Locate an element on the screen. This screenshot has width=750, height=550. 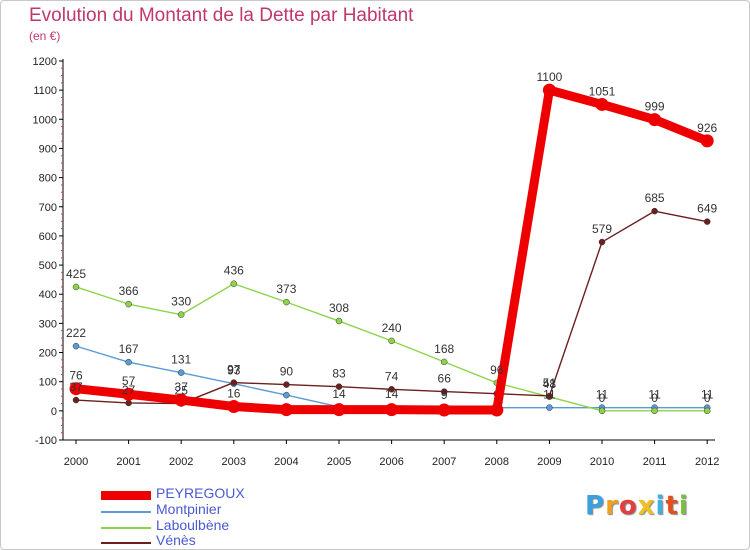
data-label-venes: 649 is located at coordinates (707, 209).